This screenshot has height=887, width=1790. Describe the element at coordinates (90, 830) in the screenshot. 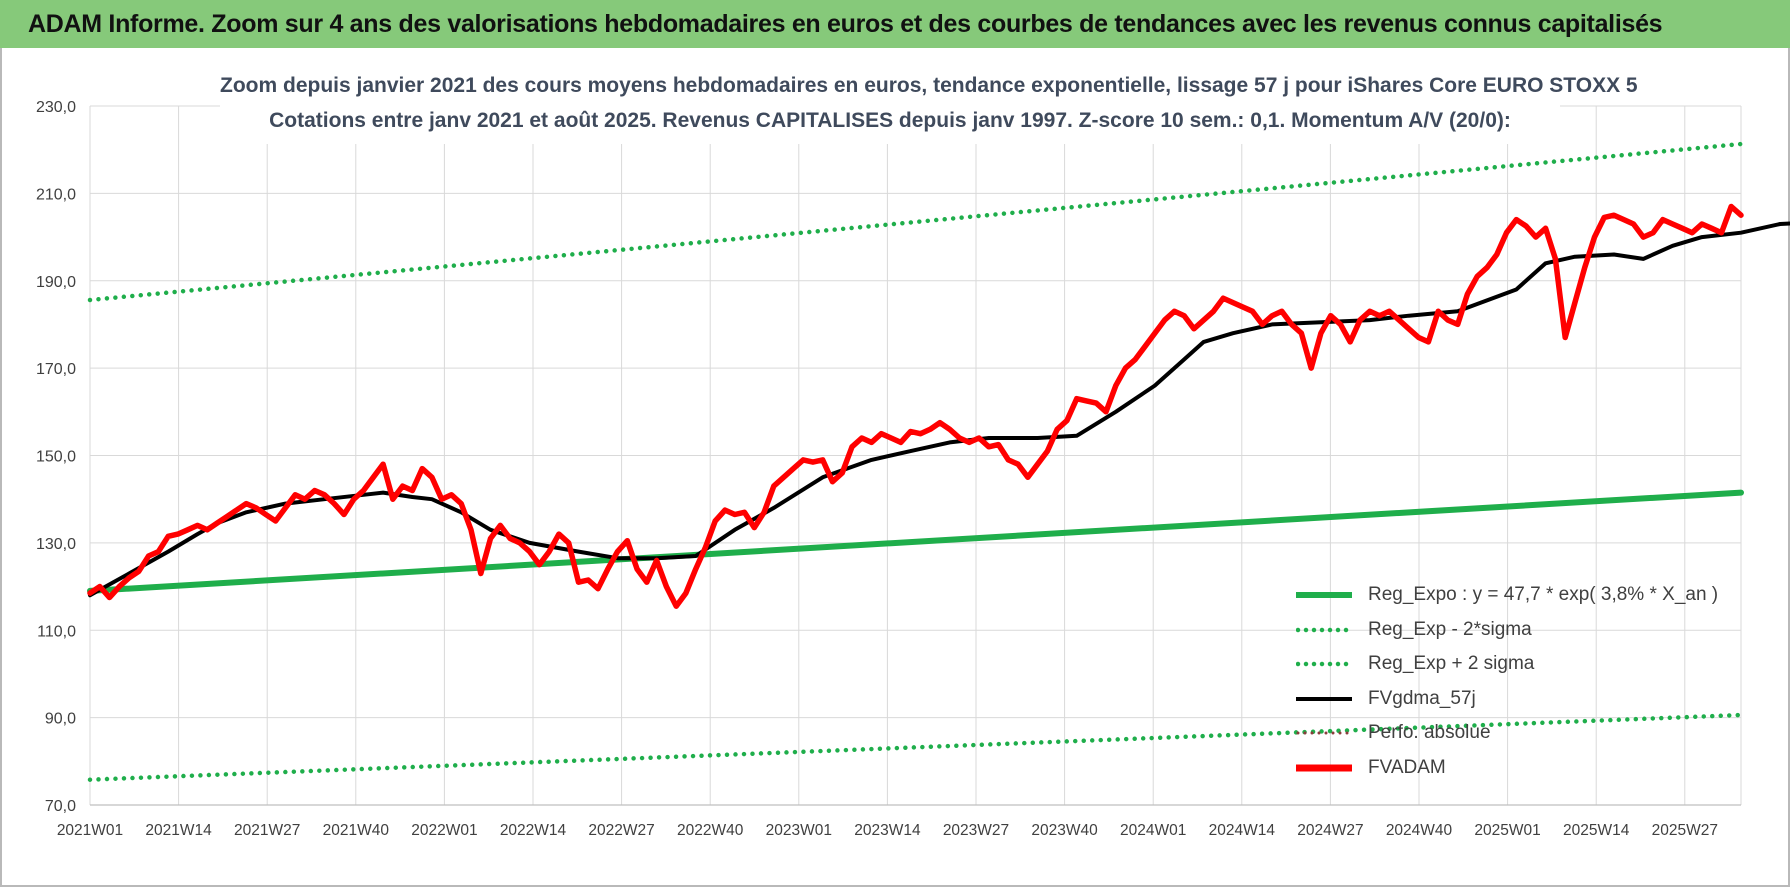

I see `x-tick-label: 2021W01` at that location.